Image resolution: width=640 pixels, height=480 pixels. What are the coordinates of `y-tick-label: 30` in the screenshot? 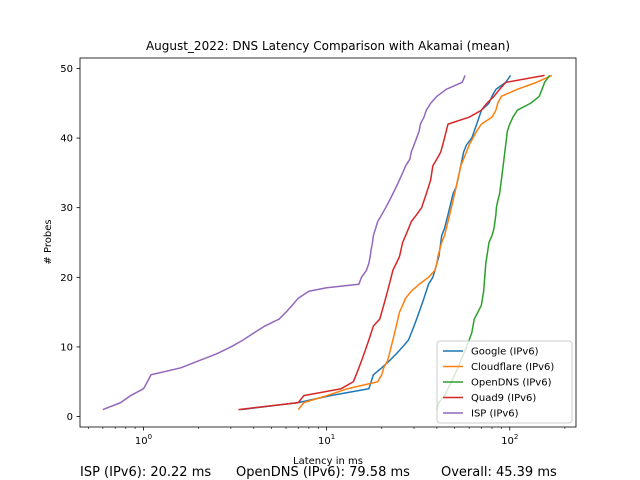 It's located at (66, 208).